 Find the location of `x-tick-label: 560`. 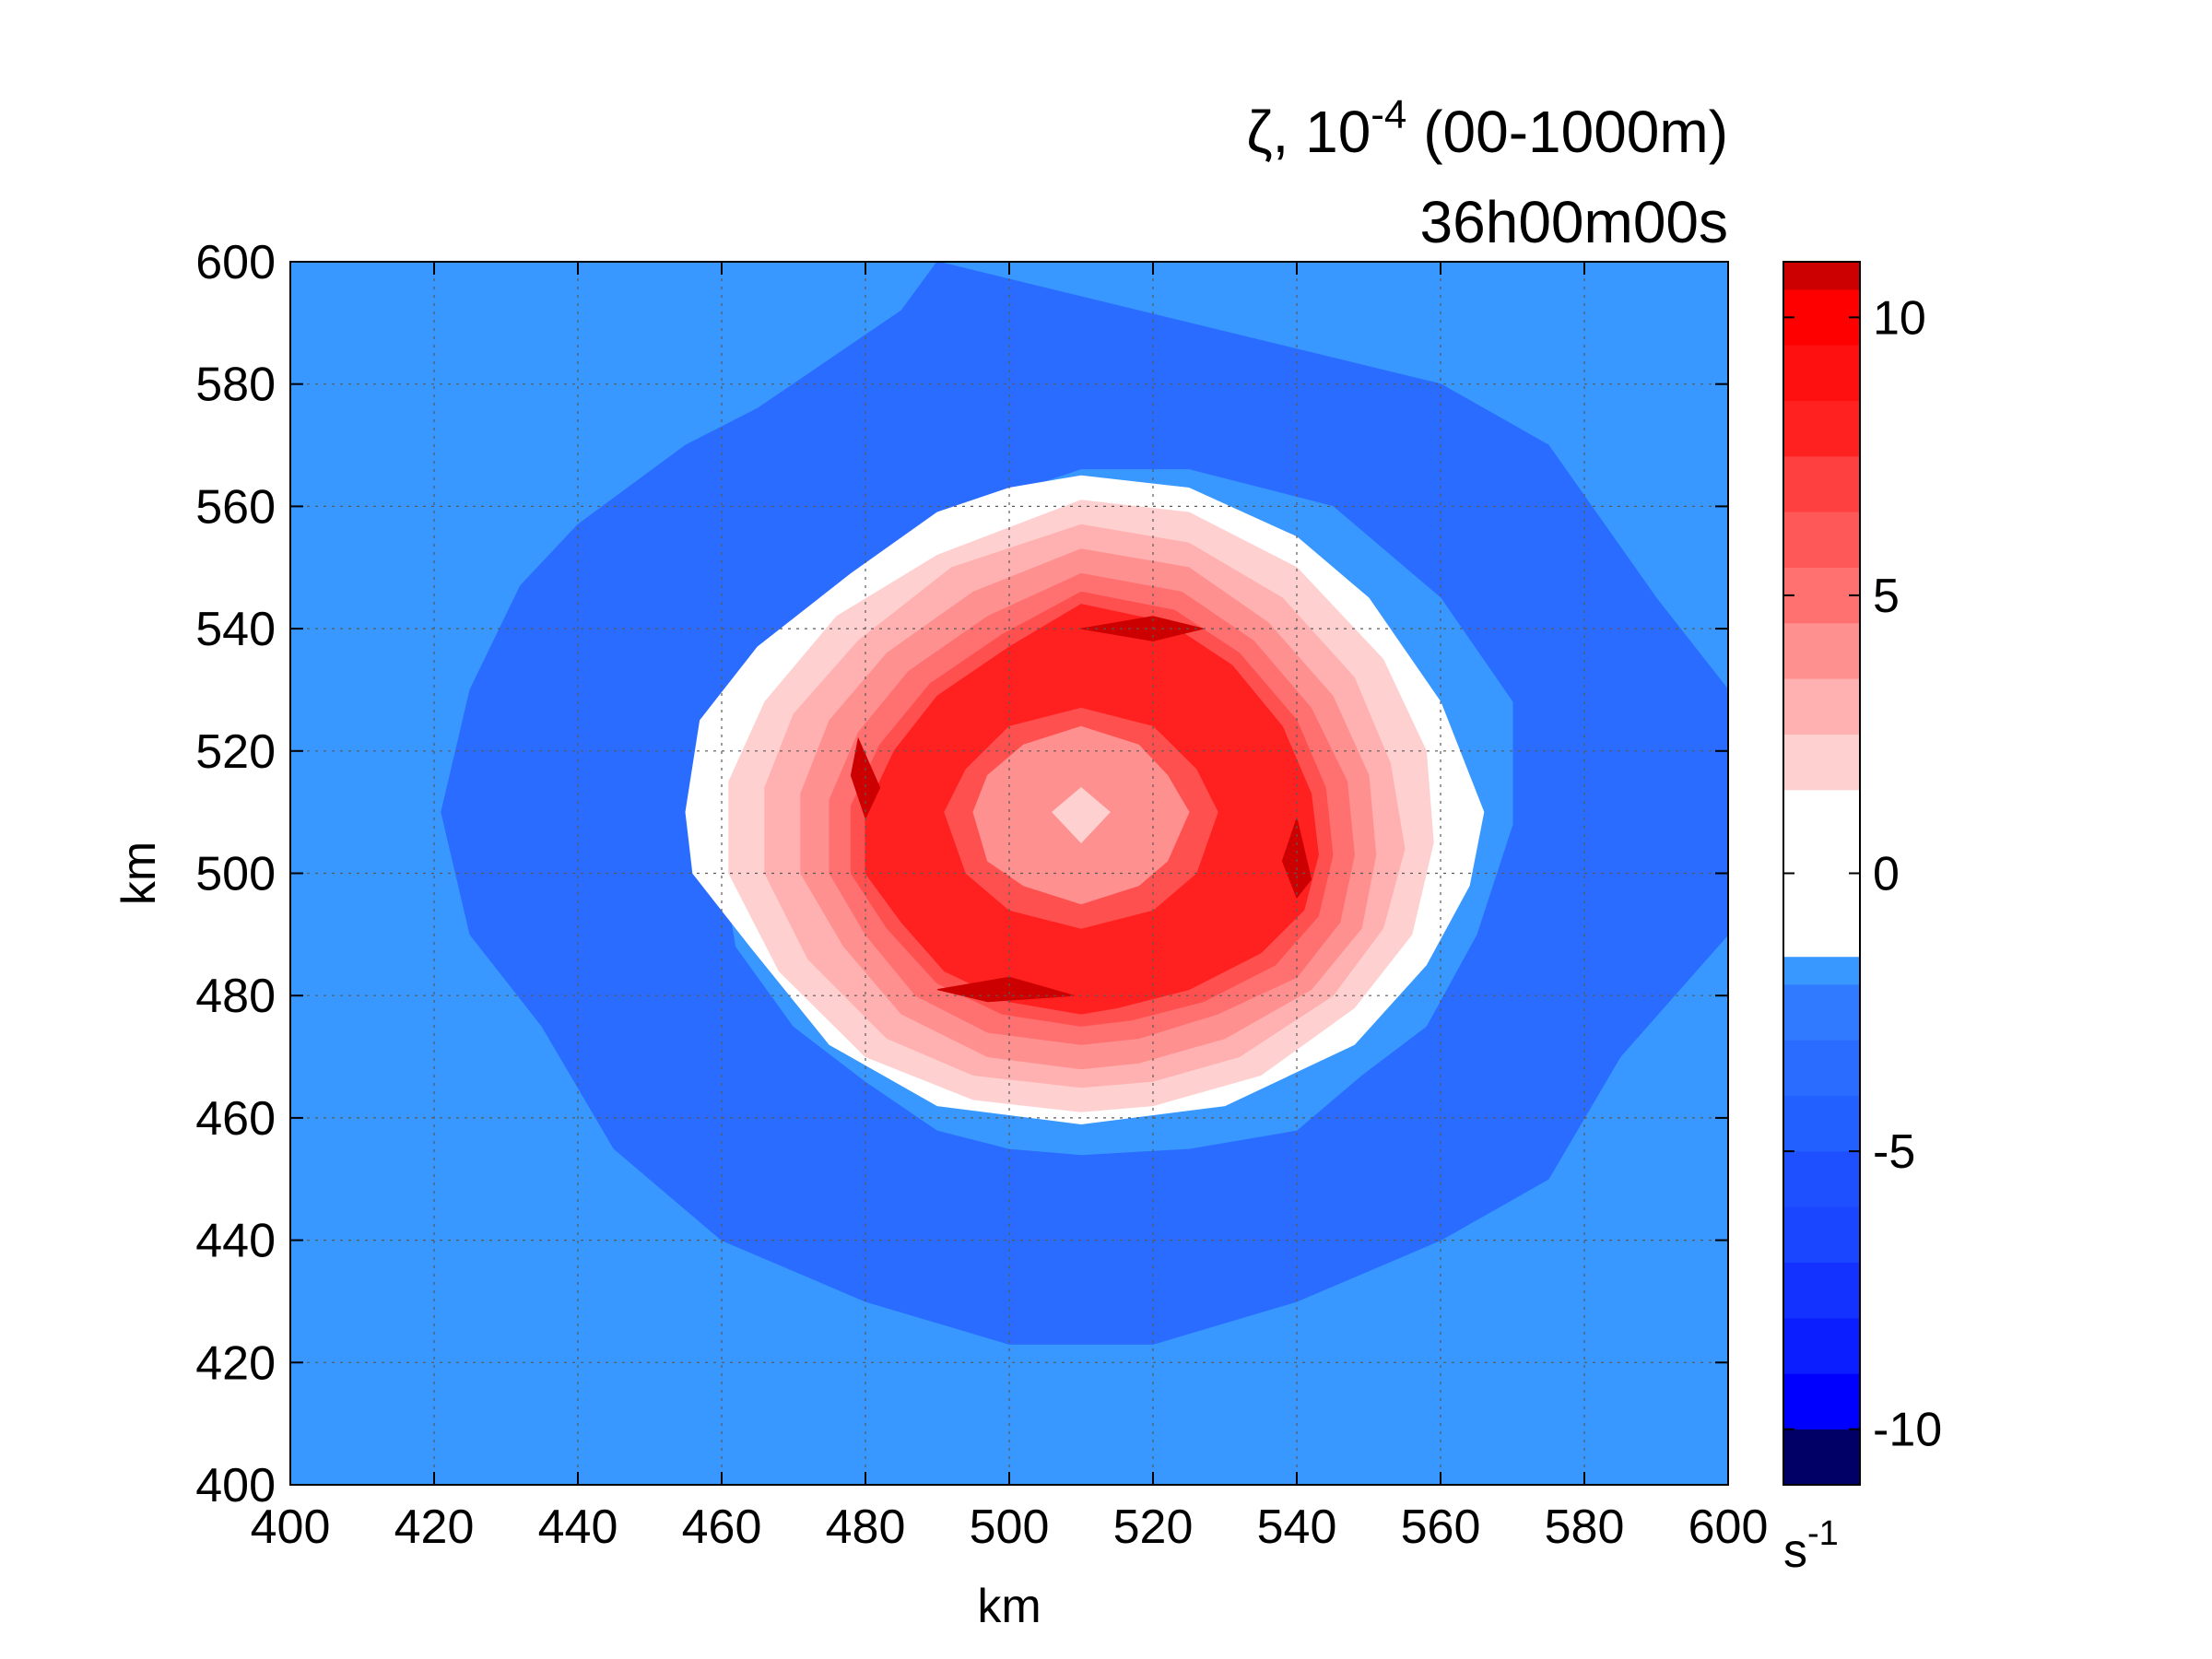

x-tick-label: 560 is located at coordinates (1441, 1527).